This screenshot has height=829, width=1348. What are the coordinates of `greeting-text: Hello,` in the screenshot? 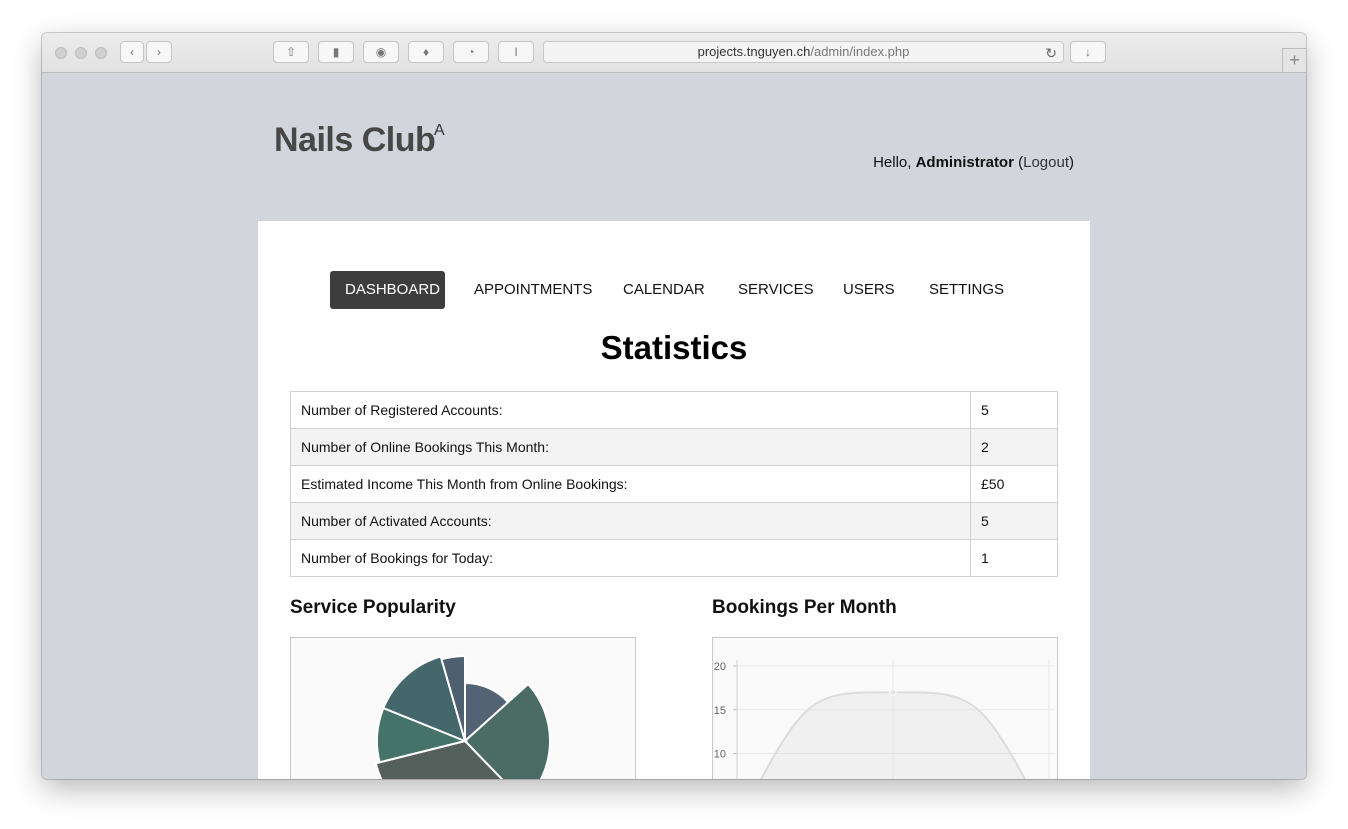 It's located at (892, 162).